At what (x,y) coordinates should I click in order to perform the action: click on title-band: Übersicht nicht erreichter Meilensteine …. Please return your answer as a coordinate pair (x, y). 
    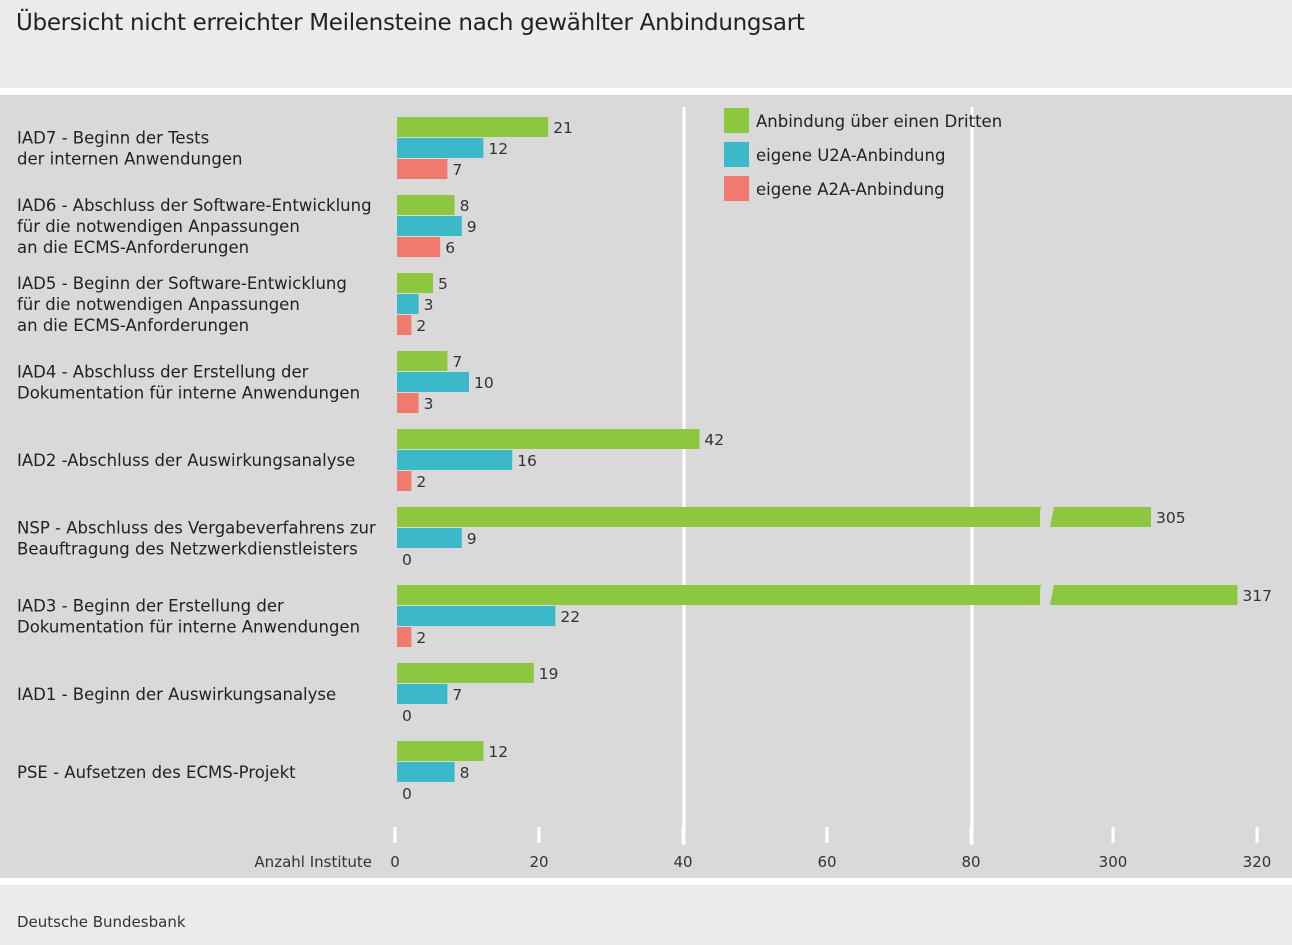
    Looking at the image, I should click on (646, 44).